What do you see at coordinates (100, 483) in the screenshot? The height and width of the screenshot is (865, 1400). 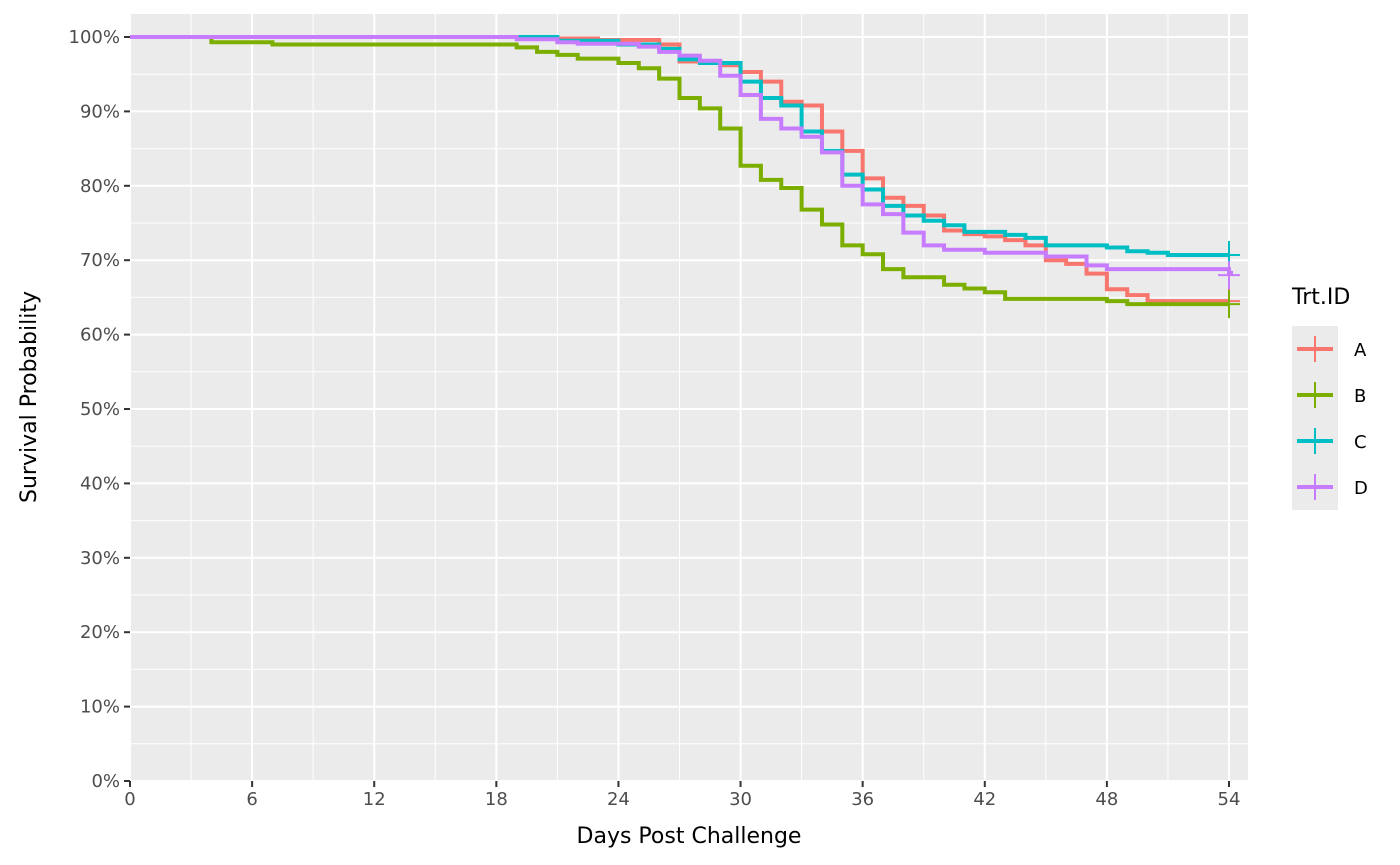 I see `y-tick-label: 40%` at bounding box center [100, 483].